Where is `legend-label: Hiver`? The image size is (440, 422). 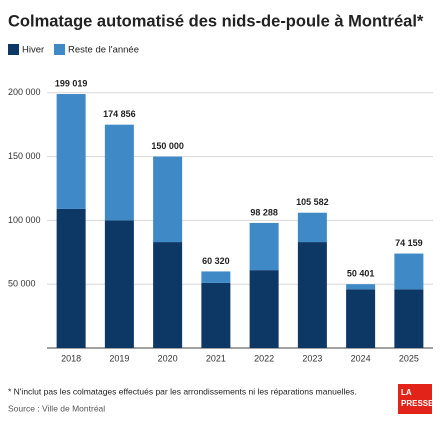 legend-label: Hiver is located at coordinates (33, 50).